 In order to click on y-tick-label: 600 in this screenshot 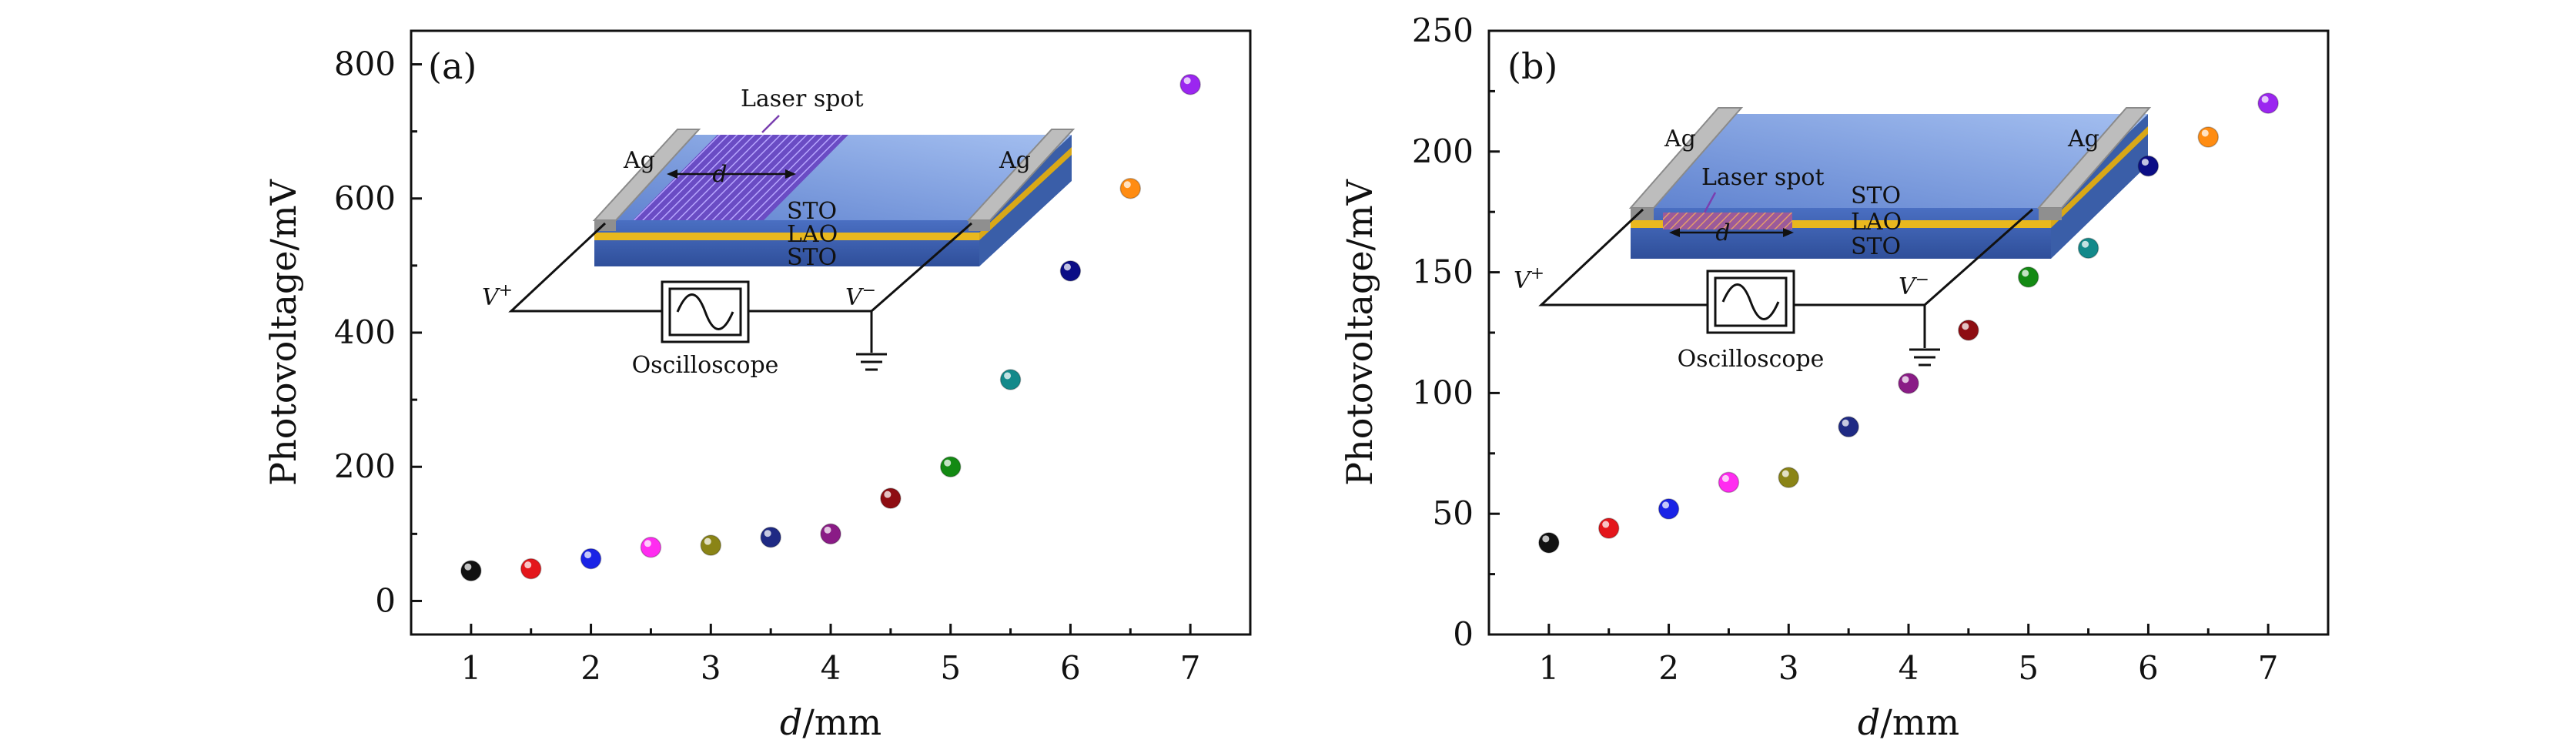, I will do `click(365, 198)`.